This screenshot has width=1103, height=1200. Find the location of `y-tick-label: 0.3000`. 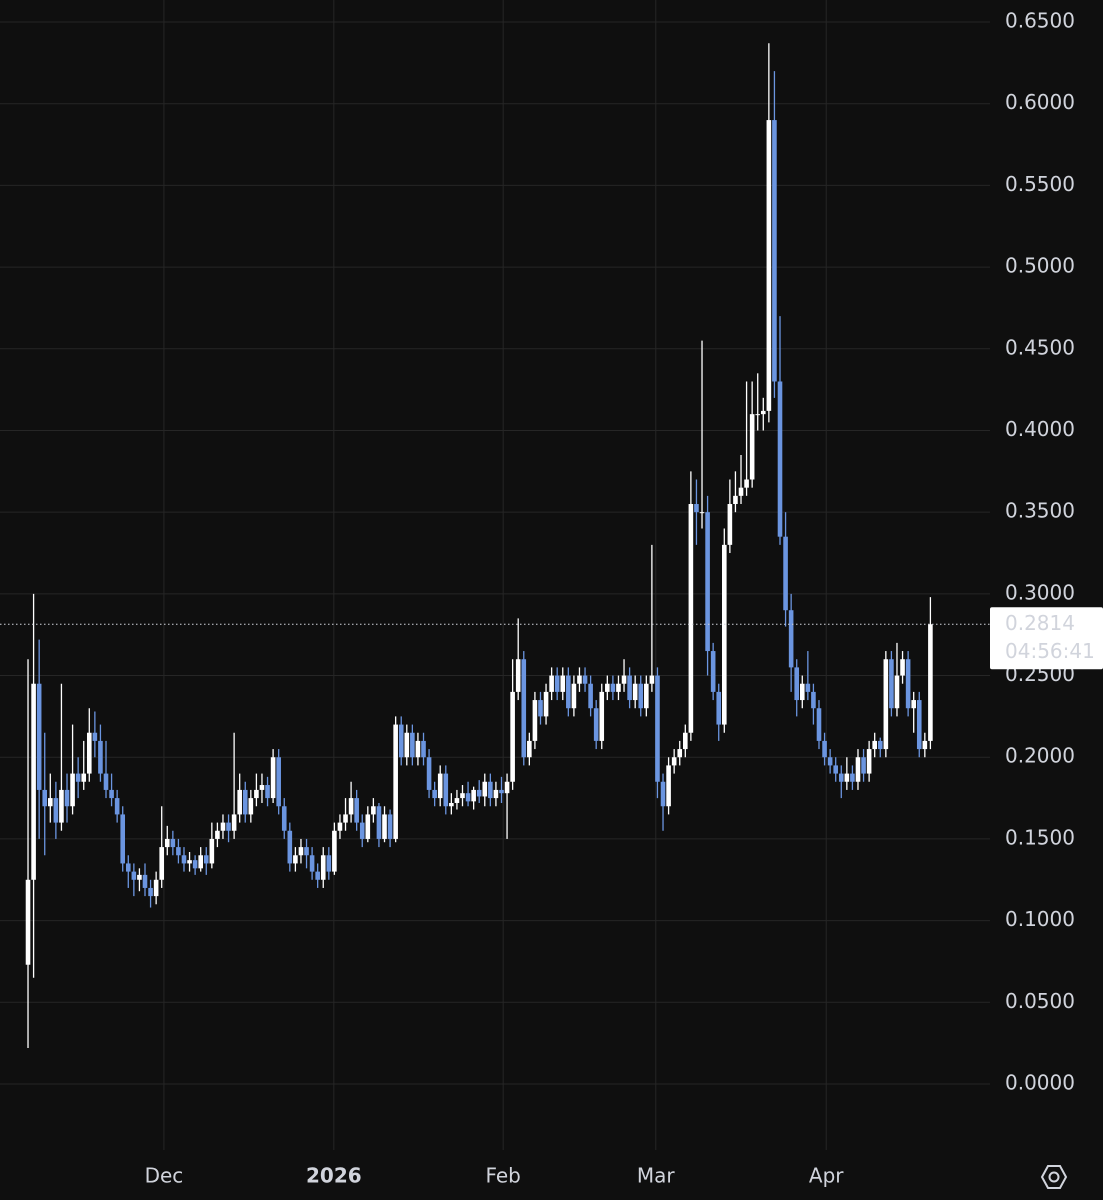

y-tick-label: 0.3000 is located at coordinates (1040, 592).